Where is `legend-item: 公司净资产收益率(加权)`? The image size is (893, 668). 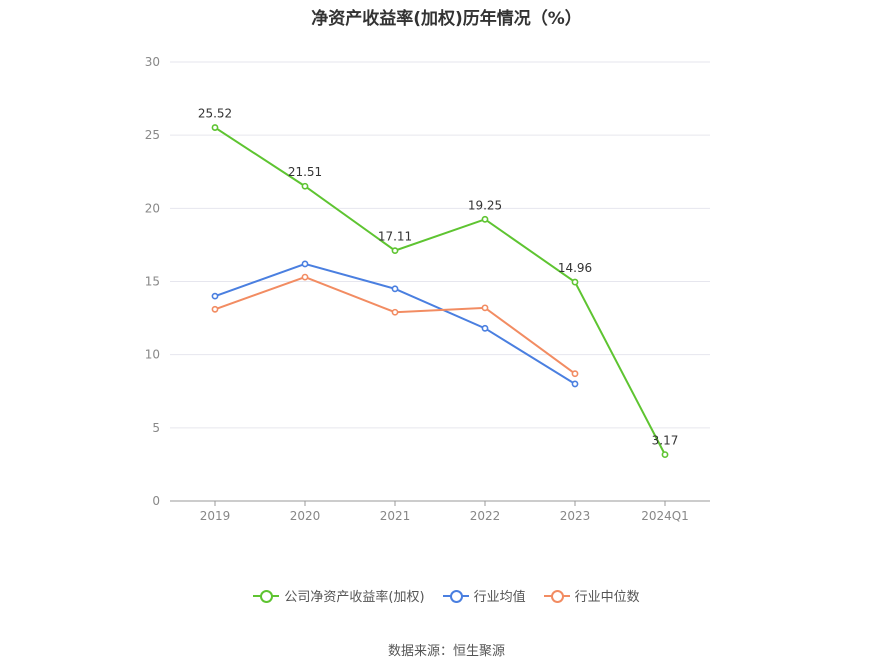 legend-item: 公司净资产收益率(加权) is located at coordinates (339, 595).